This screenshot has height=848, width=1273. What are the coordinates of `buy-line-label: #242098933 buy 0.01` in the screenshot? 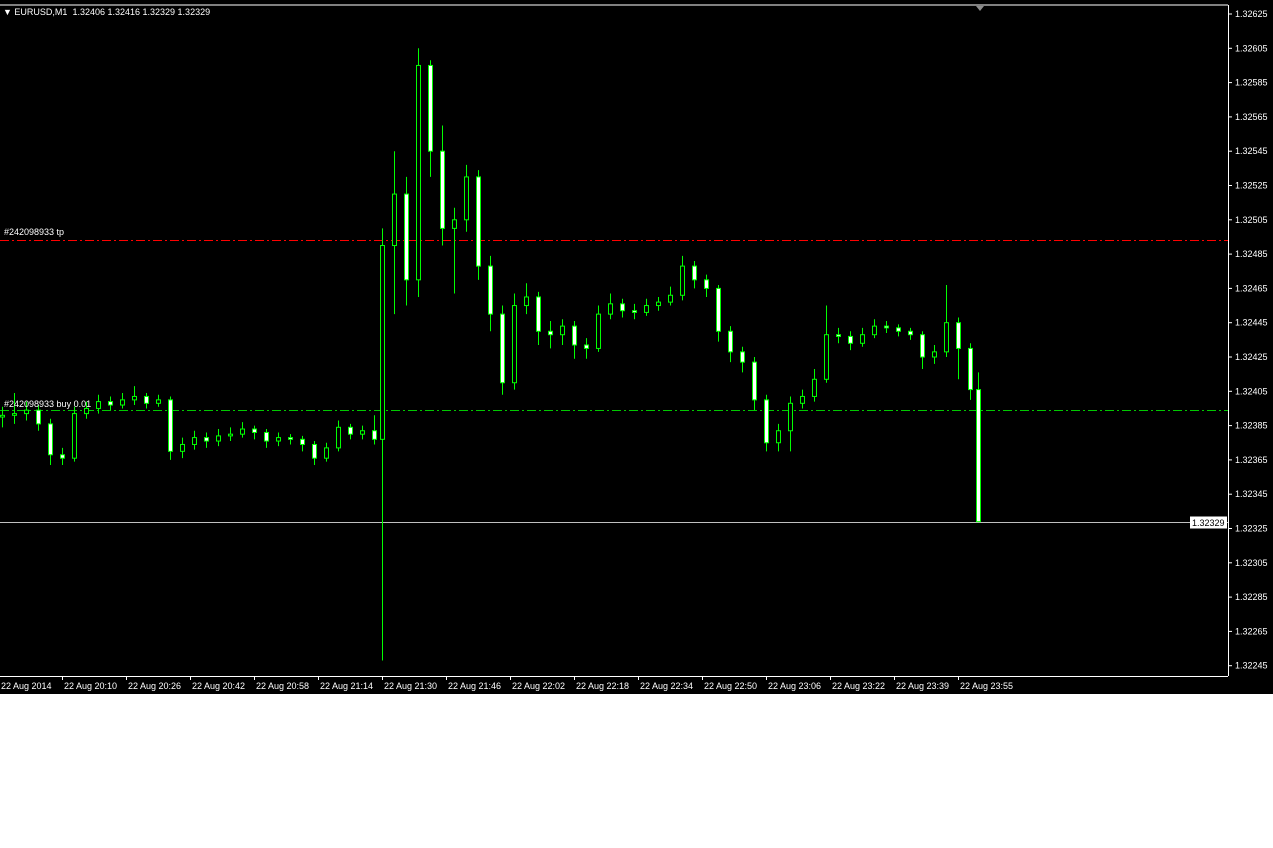 It's located at (48, 404).